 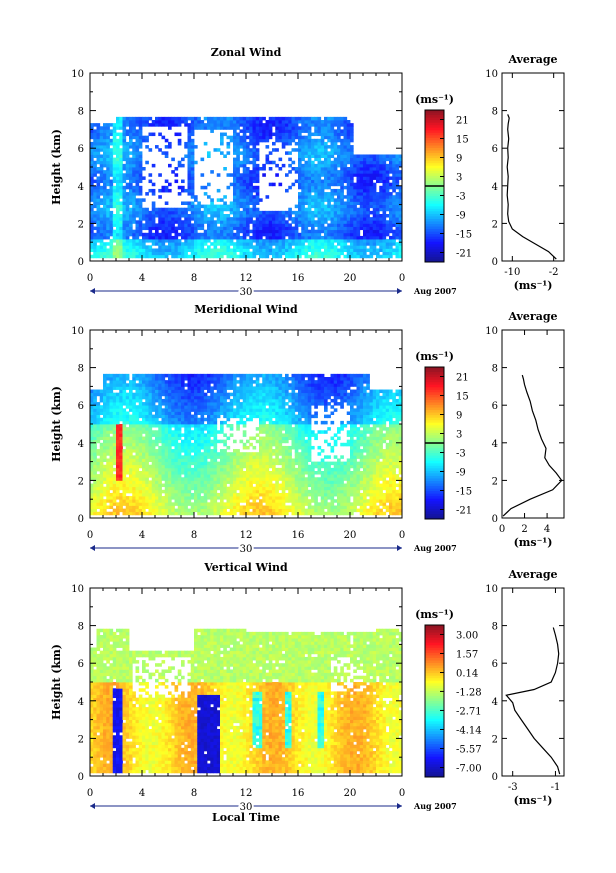 I want to click on average-title: Average, so click(x=532, y=59).